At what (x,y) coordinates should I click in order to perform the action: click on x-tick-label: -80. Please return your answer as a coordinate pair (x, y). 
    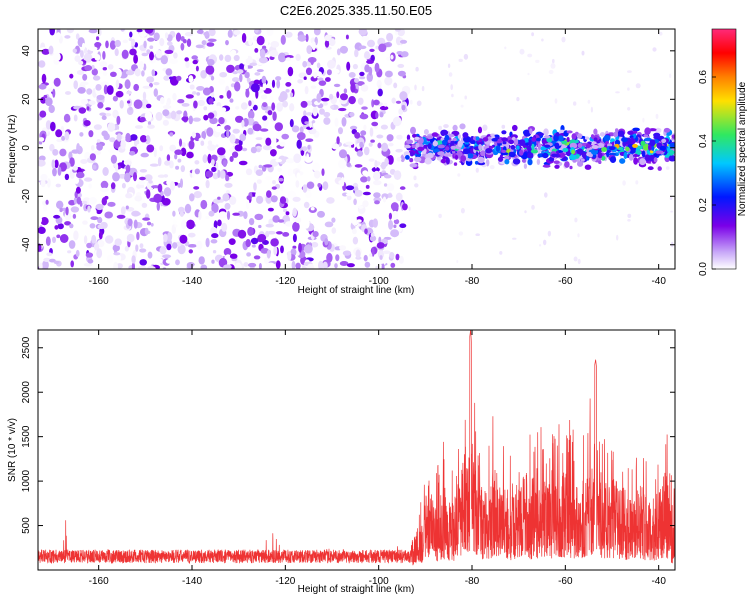
    Looking at the image, I should click on (472, 281).